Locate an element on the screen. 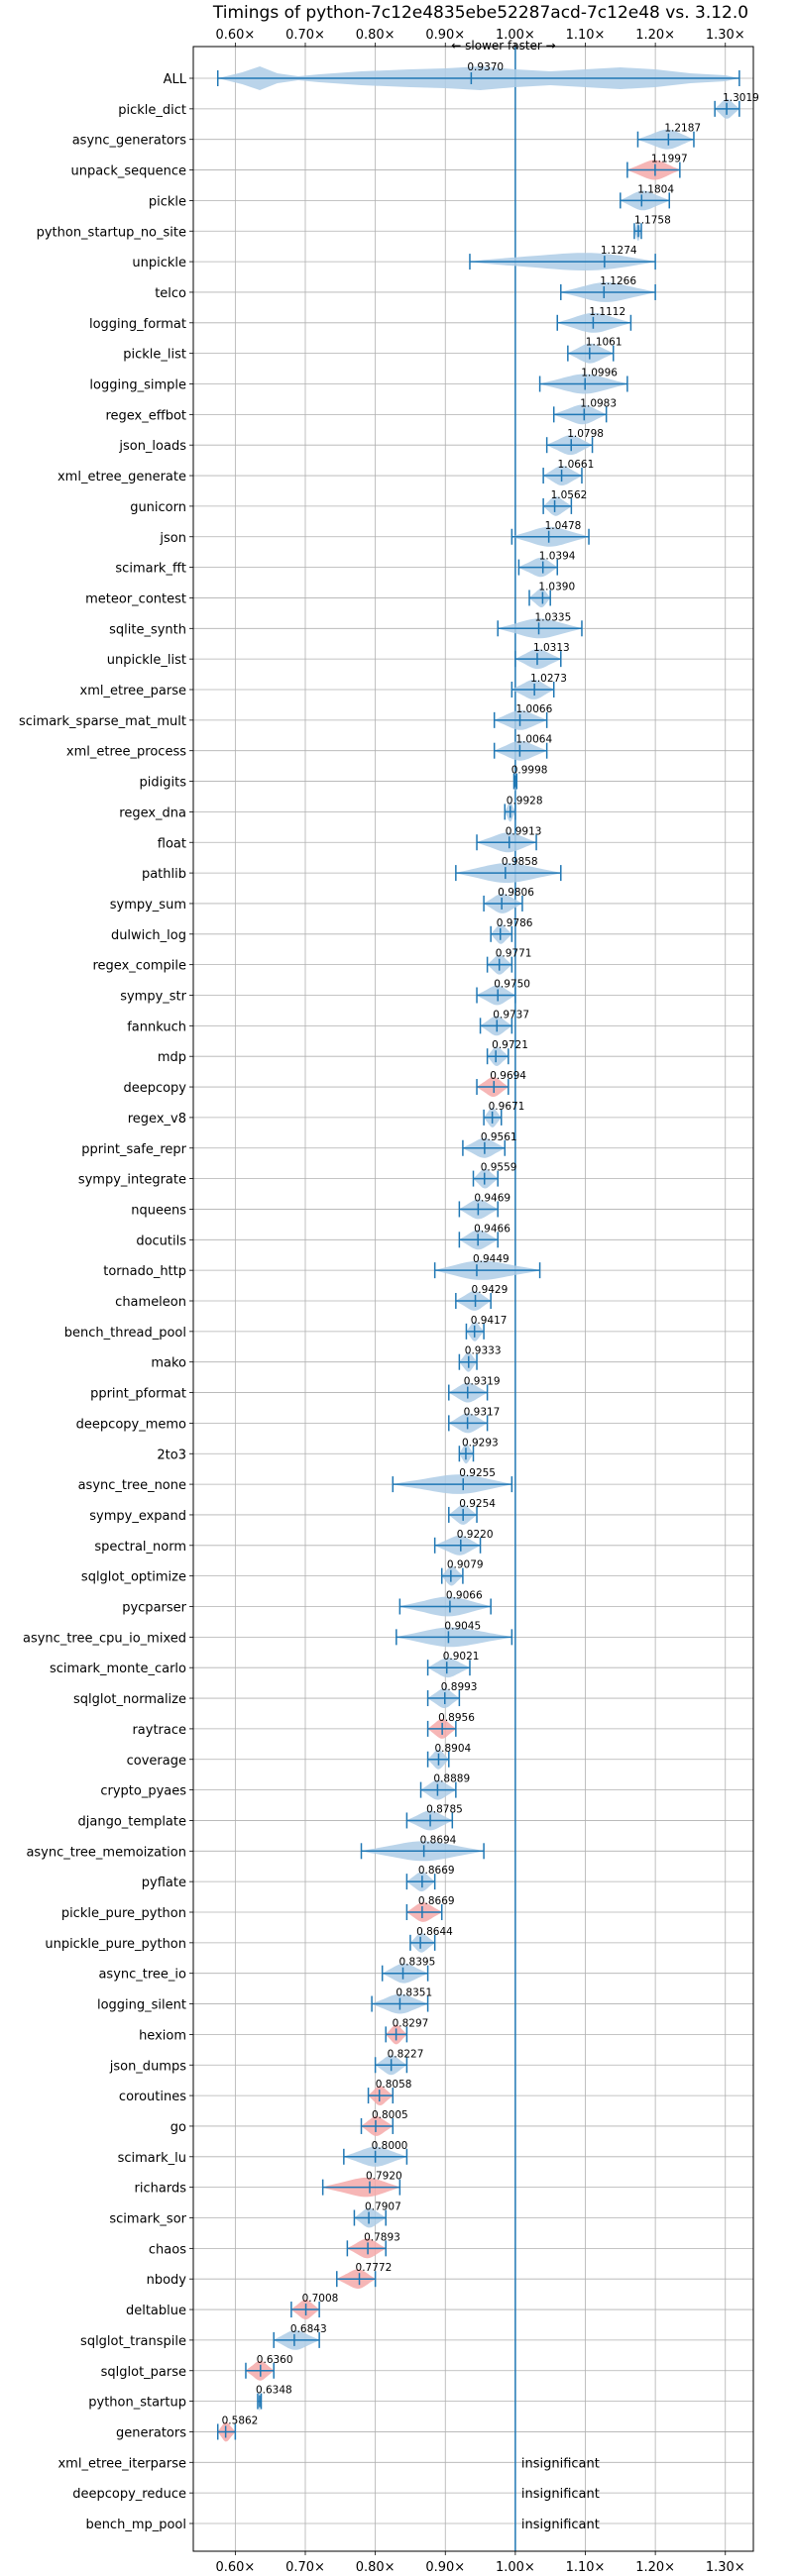 This screenshot has width=793, height=2576. median-value-label: 0.9370 is located at coordinates (485, 67).